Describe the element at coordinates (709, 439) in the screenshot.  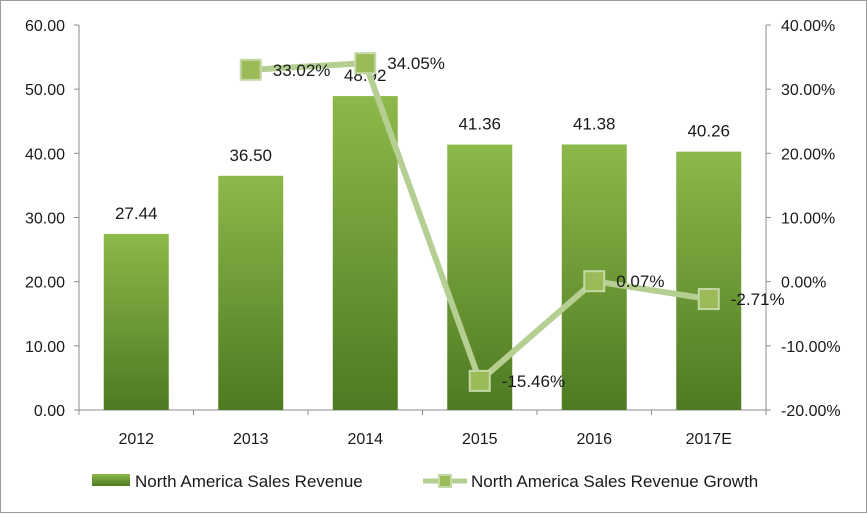
I see `x-tick-label: 2017E` at that location.